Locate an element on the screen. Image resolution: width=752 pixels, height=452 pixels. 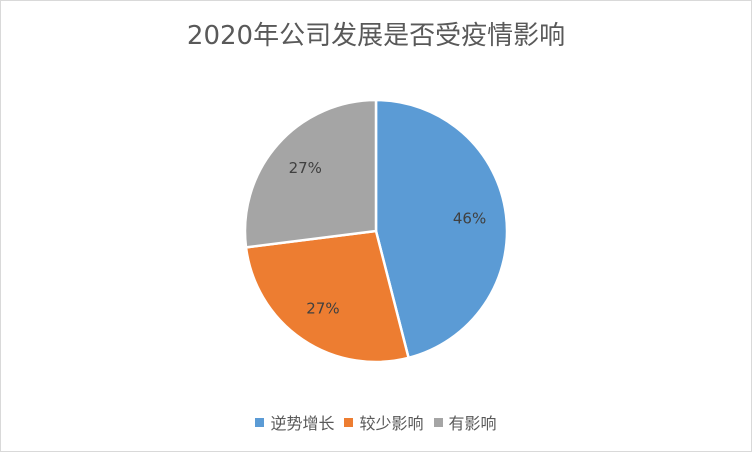
legend-item-2: 较少影响 is located at coordinates (384, 422).